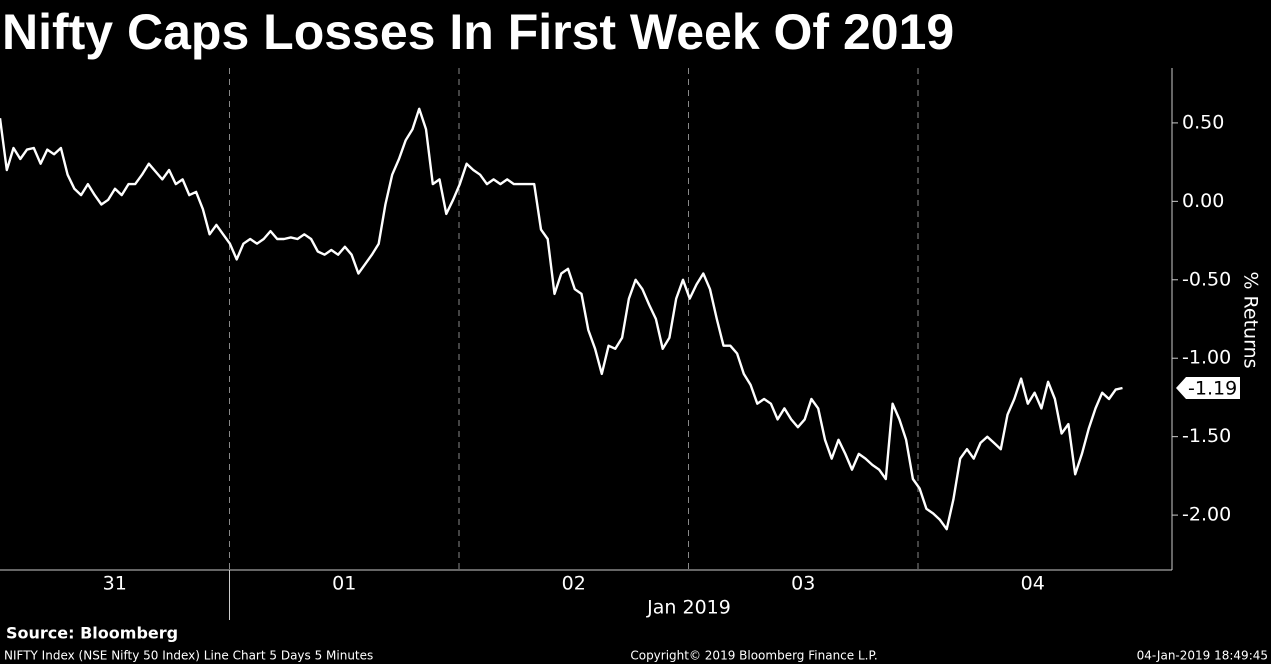 The image size is (1271, 664). Describe the element at coordinates (1206, 436) in the screenshot. I see `y-tick-label: -1.50` at that location.